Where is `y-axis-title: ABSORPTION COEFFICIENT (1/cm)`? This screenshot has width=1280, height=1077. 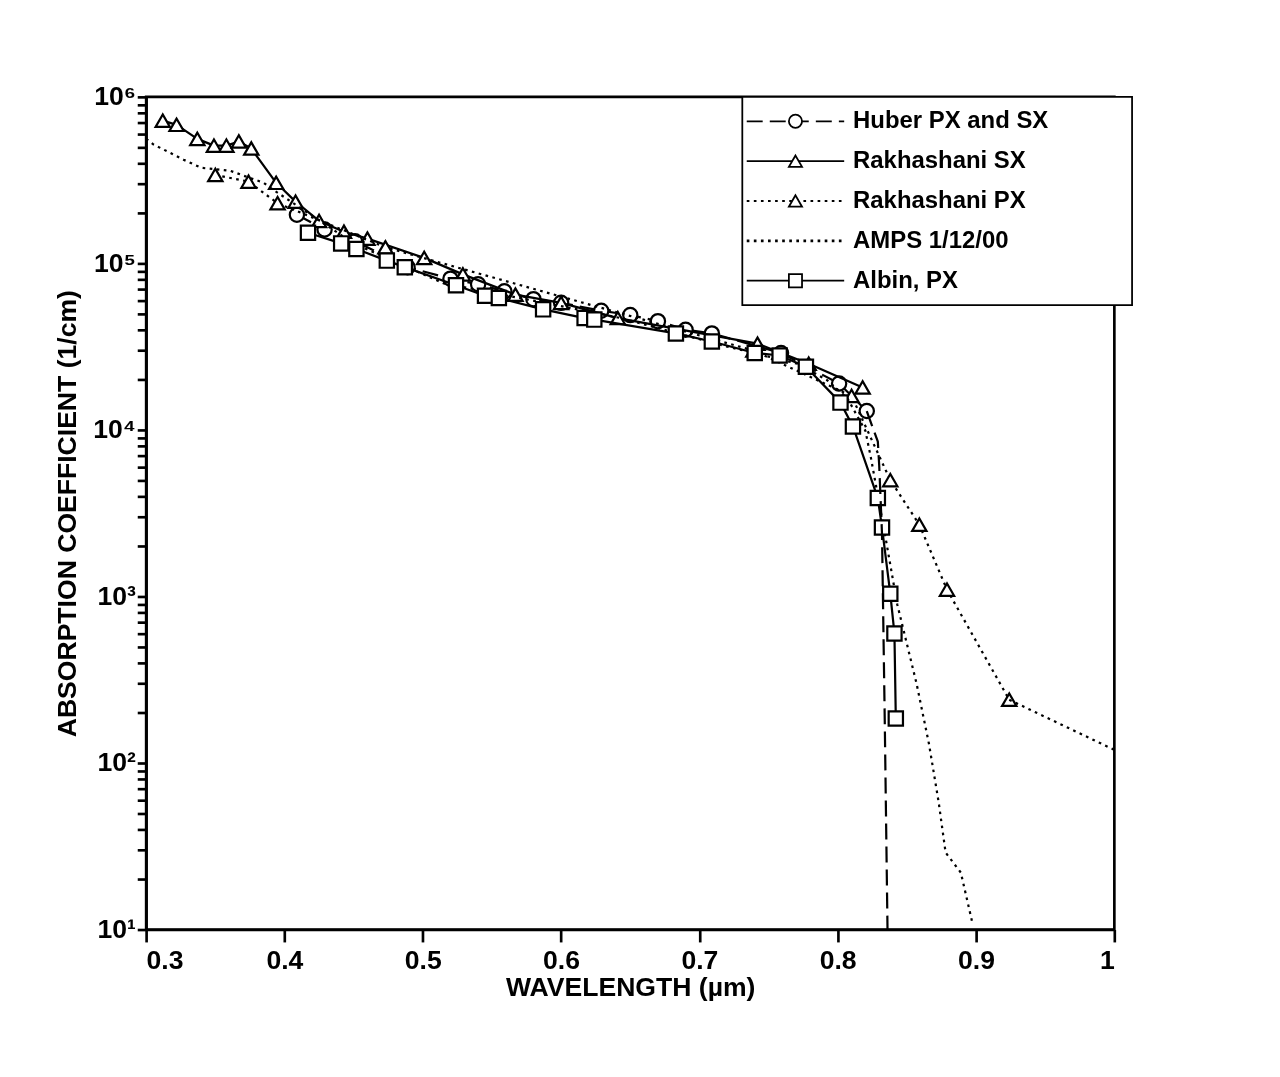
y-axis-title: ABSORPTION COEFFICIENT (1/cm) is located at coordinates (66, 514).